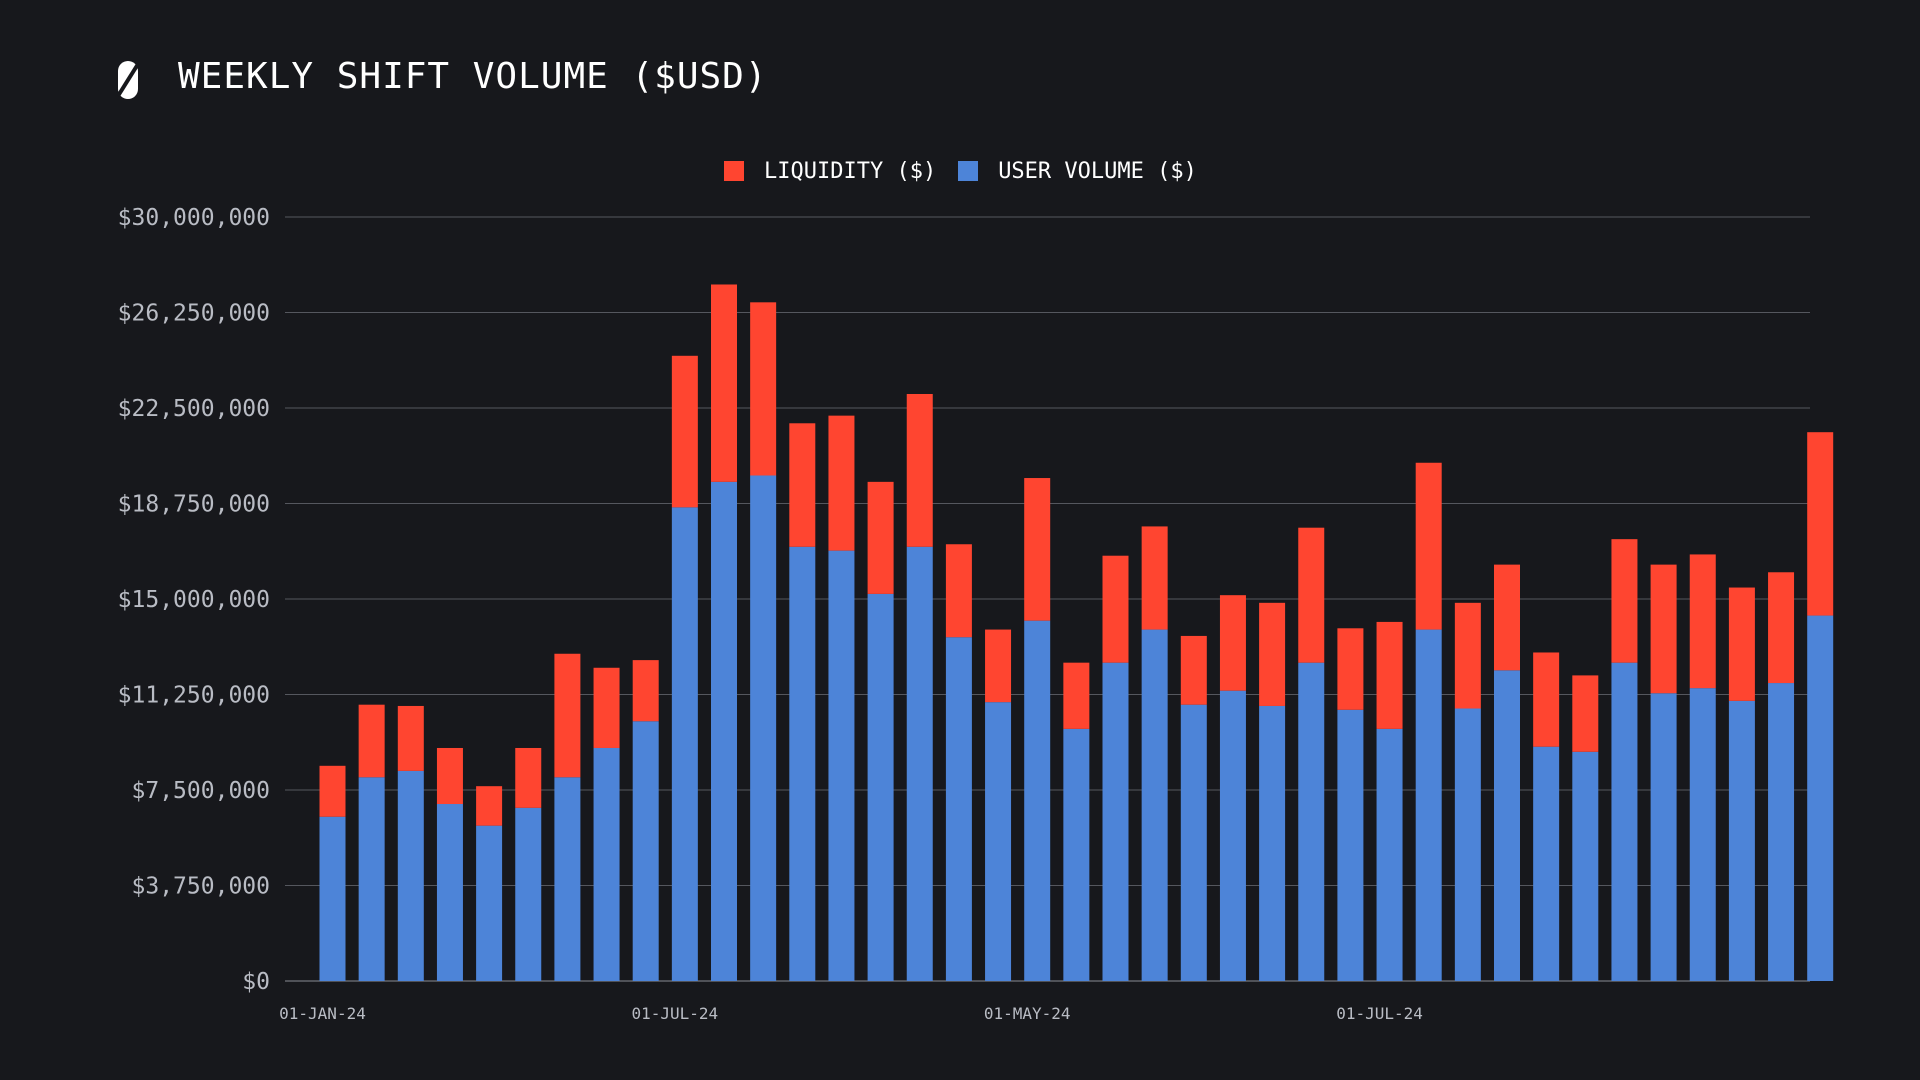  What do you see at coordinates (194, 696) in the screenshot?
I see `y-tick-label: $11,250,000` at bounding box center [194, 696].